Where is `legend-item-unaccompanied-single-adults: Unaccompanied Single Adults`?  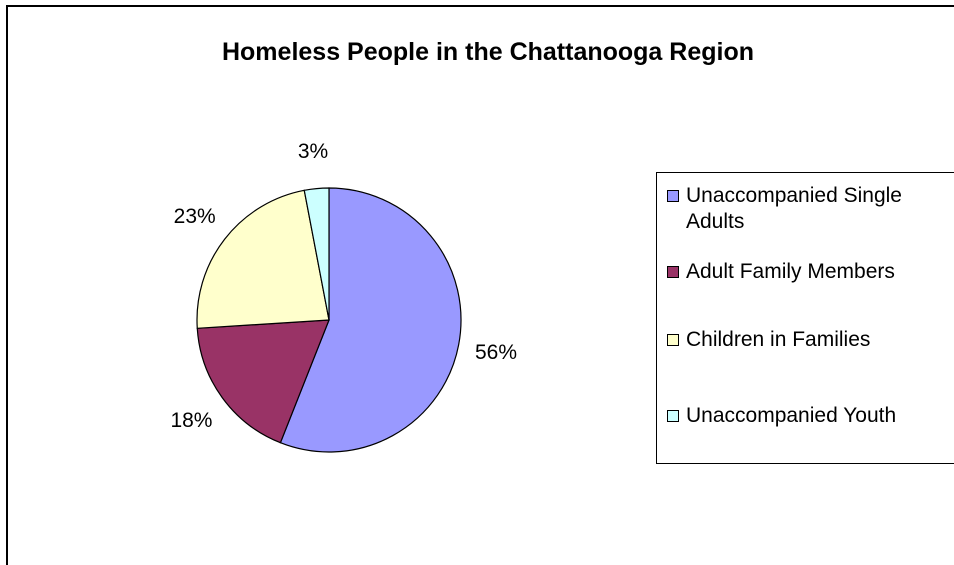
legend-item-unaccompanied-single-adults: Unaccompanied Single Adults is located at coordinates (807, 209).